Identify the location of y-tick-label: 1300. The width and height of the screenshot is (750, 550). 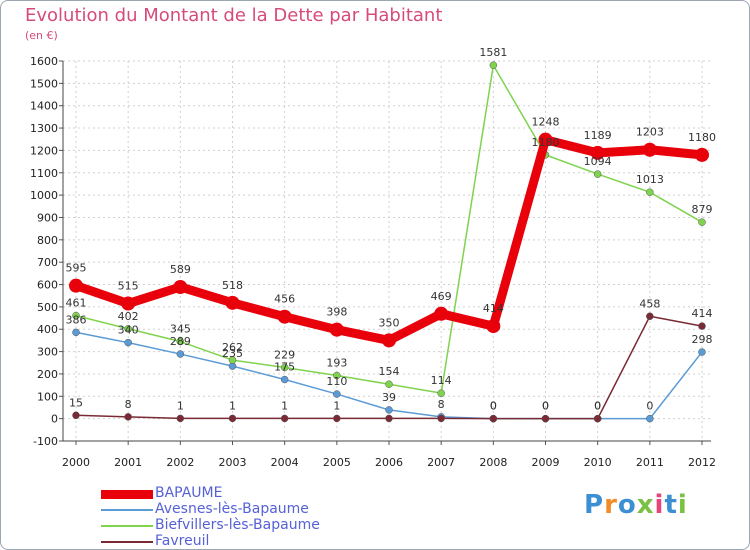
(44, 128).